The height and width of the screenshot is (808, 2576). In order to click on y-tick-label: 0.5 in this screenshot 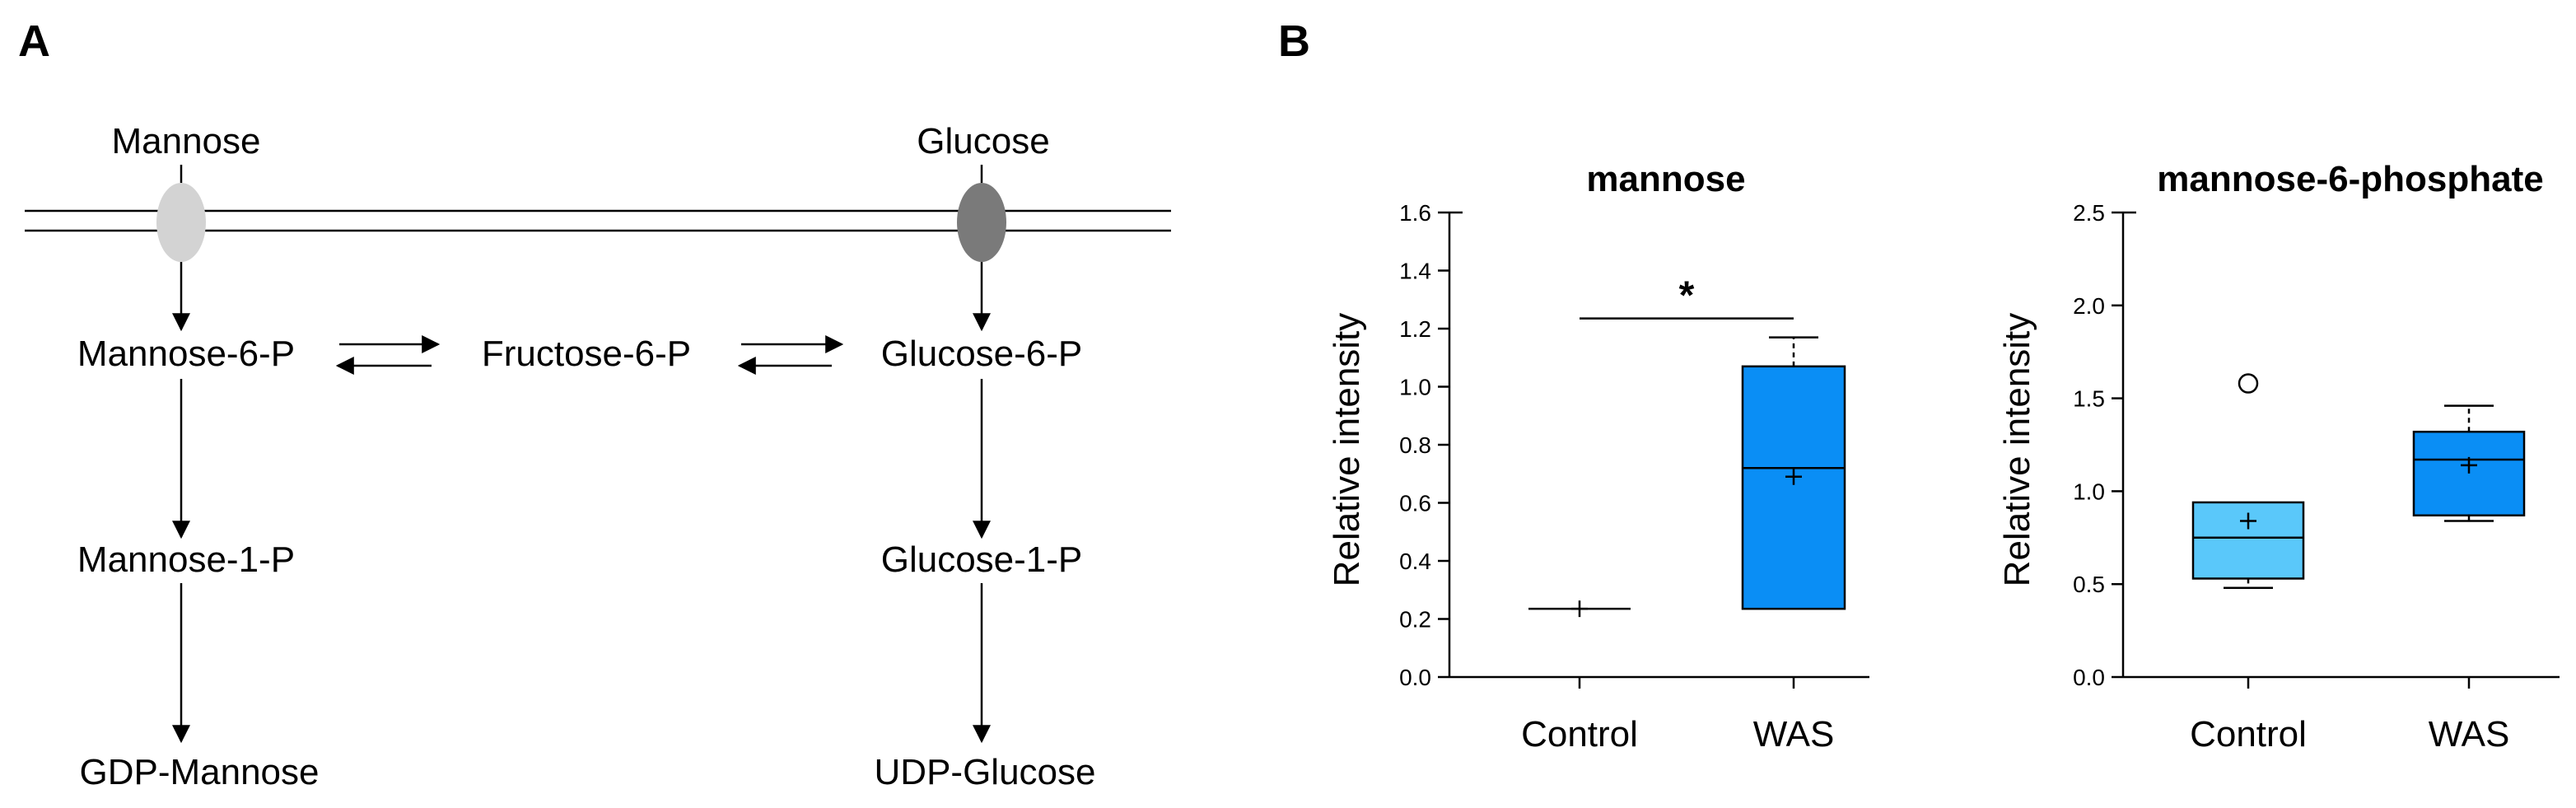, I will do `click(2089, 584)`.